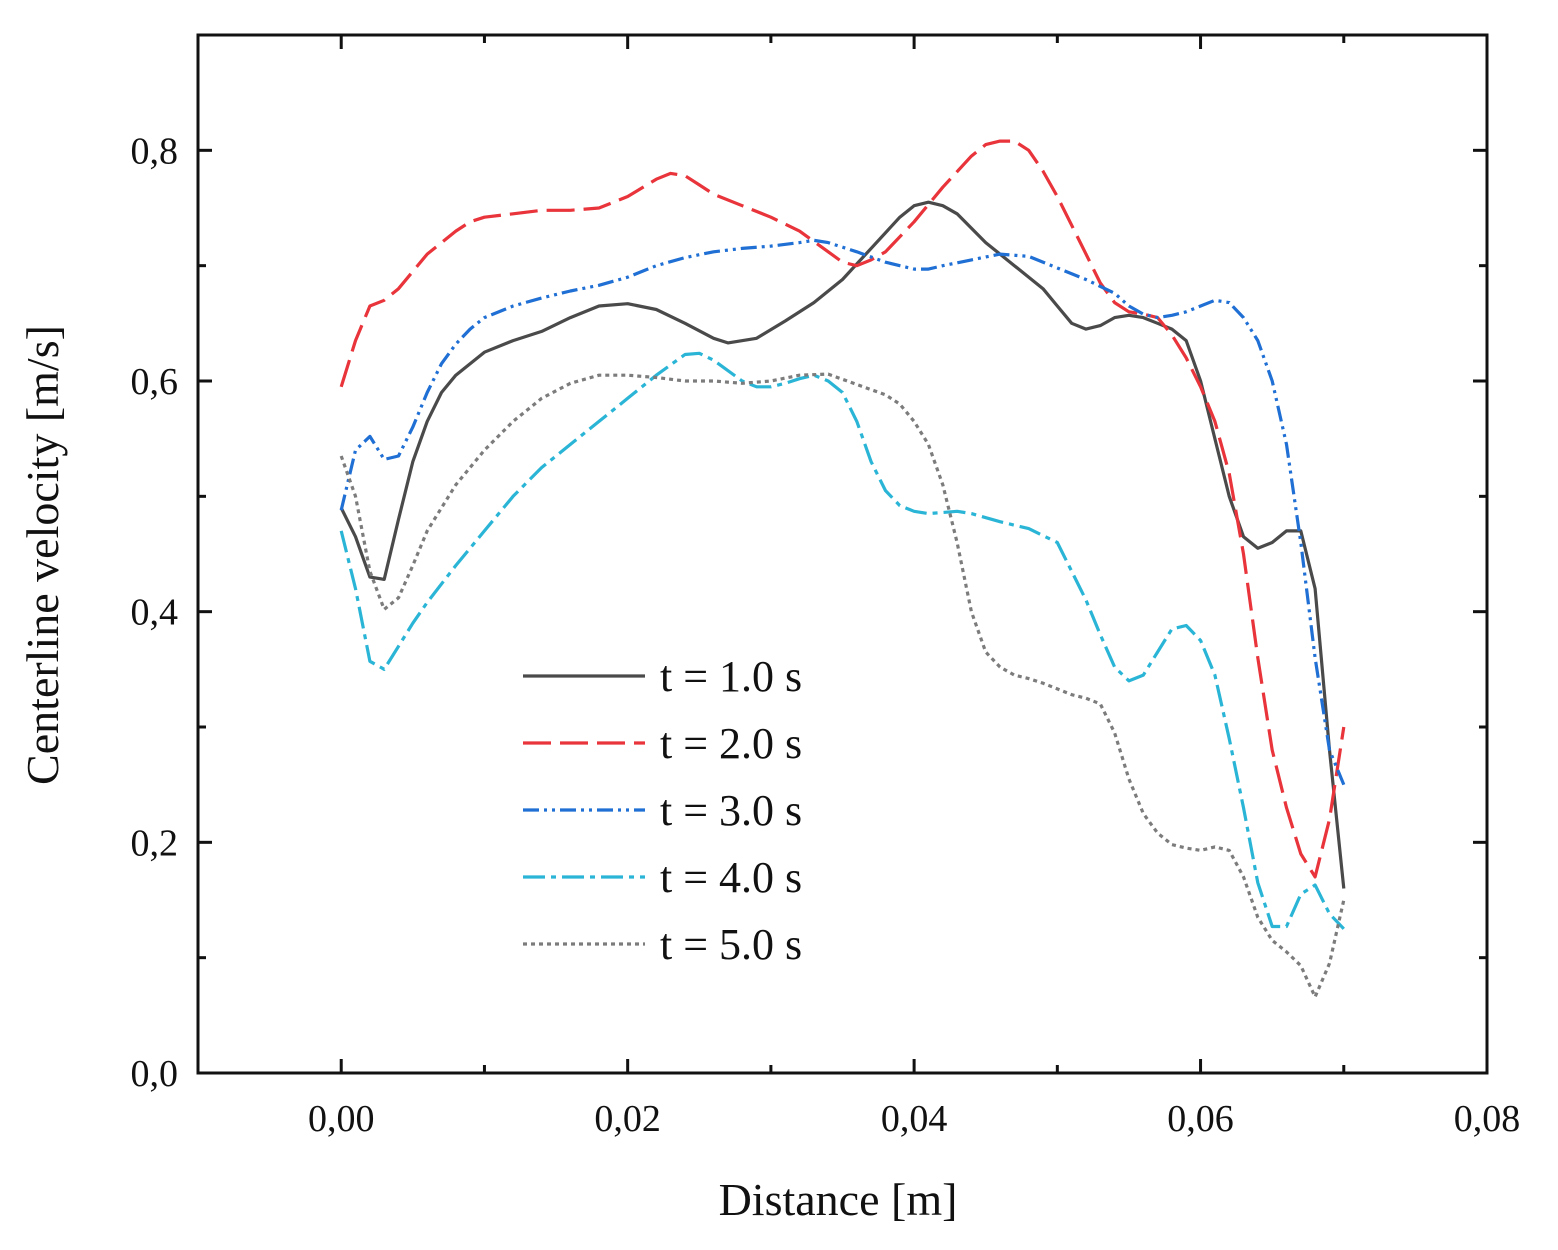 The width and height of the screenshot is (1558, 1250). What do you see at coordinates (1200, 1119) in the screenshot?
I see `x-tick-label: 0,06` at bounding box center [1200, 1119].